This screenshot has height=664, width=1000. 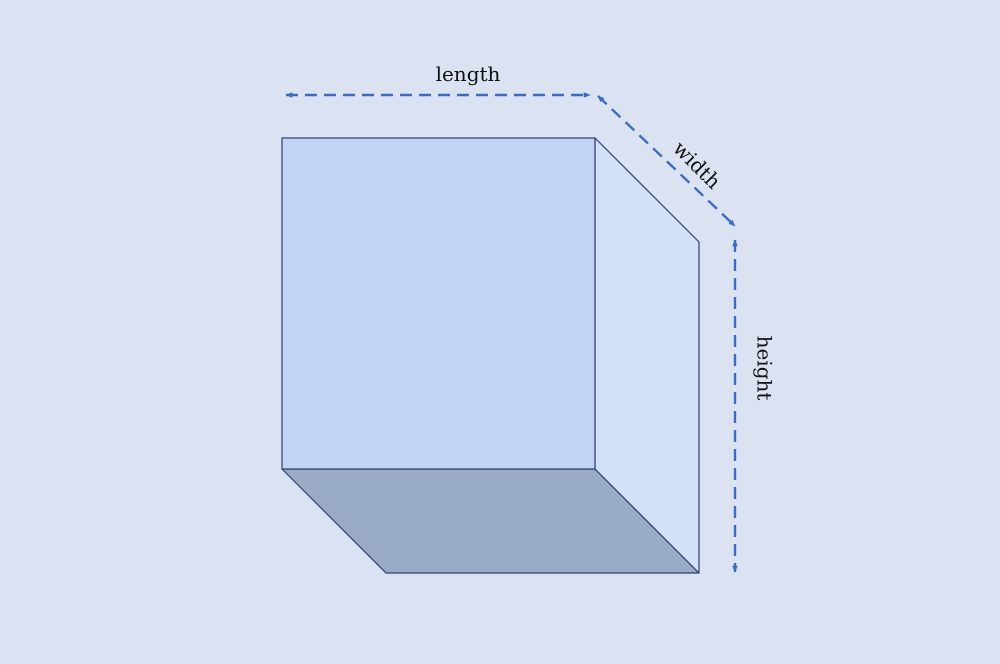 What do you see at coordinates (697, 165) in the screenshot?
I see `width-label: width` at bounding box center [697, 165].